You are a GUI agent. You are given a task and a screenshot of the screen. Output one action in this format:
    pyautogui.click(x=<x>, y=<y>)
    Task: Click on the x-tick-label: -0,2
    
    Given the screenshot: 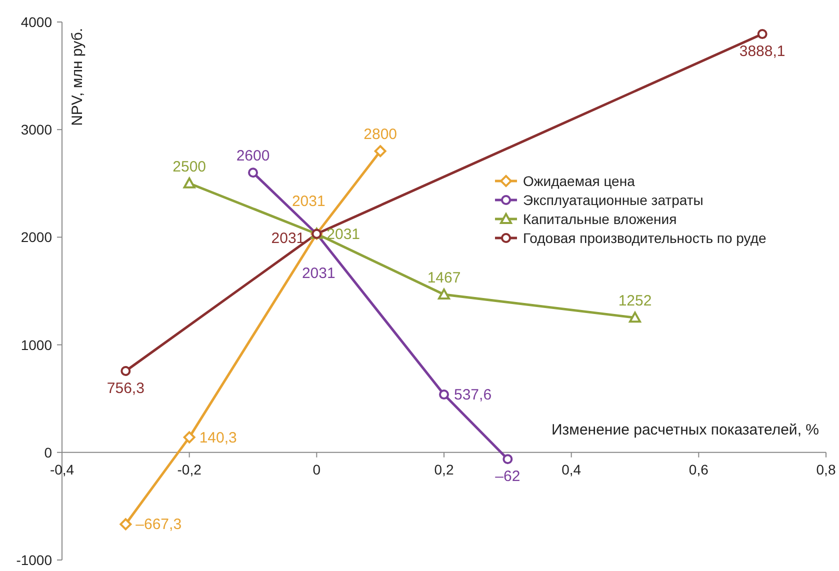 What is the action you would take?
    pyautogui.click(x=189, y=469)
    